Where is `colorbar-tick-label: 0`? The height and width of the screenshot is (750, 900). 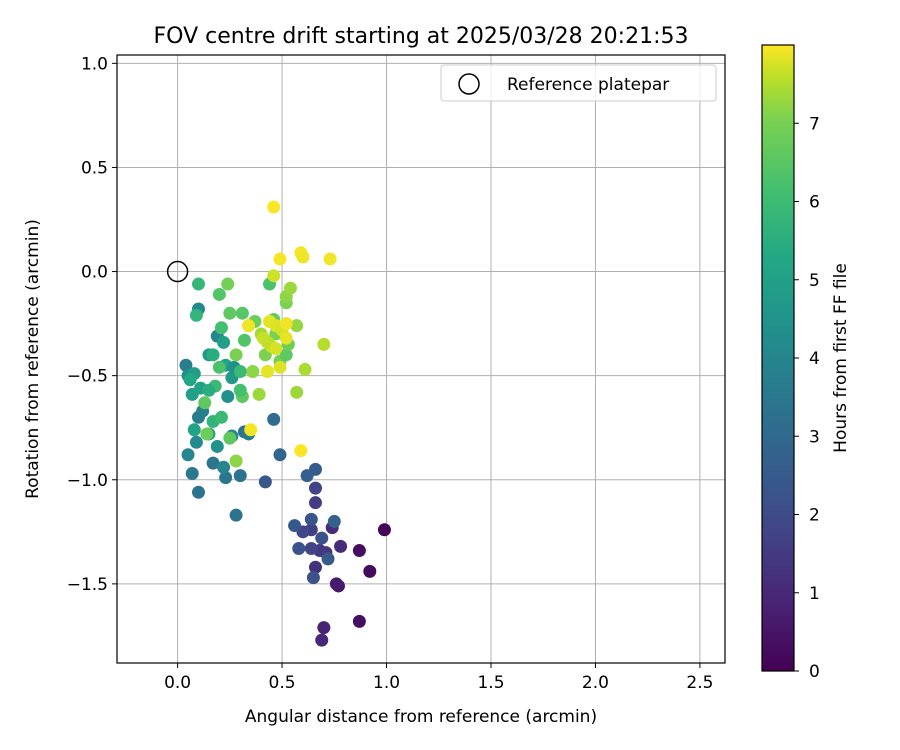
colorbar-tick-label: 0 is located at coordinates (814, 672).